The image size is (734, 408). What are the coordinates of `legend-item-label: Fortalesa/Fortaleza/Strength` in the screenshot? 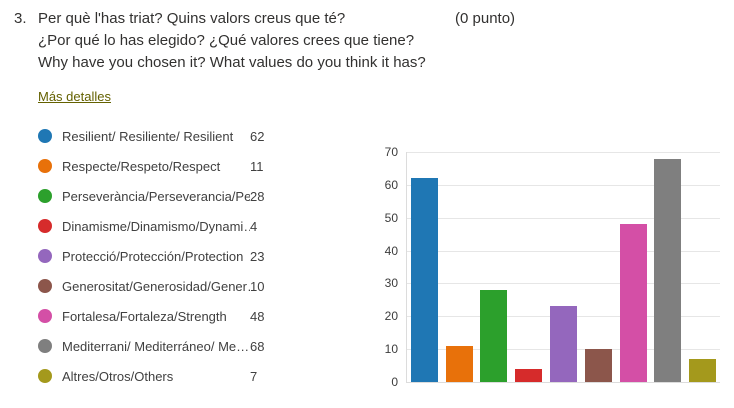 It's located at (144, 316).